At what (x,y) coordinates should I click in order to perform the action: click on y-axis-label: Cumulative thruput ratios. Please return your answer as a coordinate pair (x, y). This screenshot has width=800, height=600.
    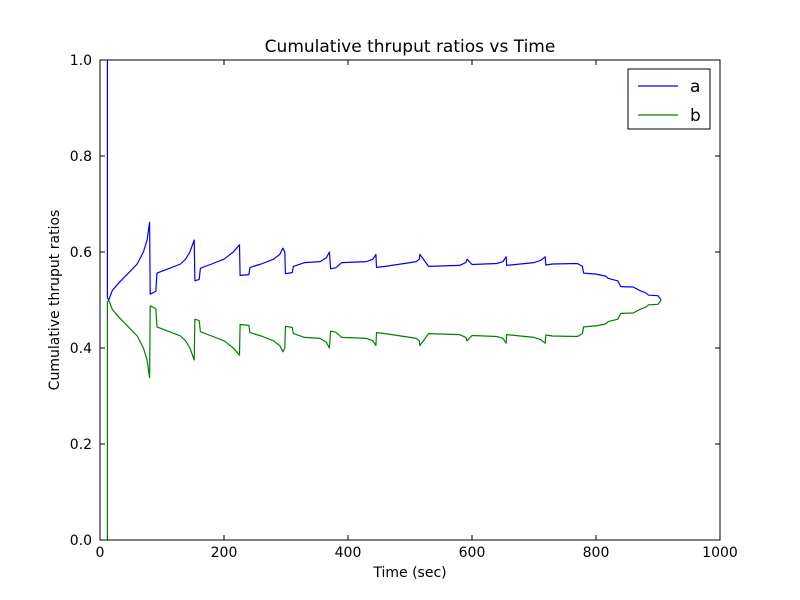
    Looking at the image, I should click on (55, 300).